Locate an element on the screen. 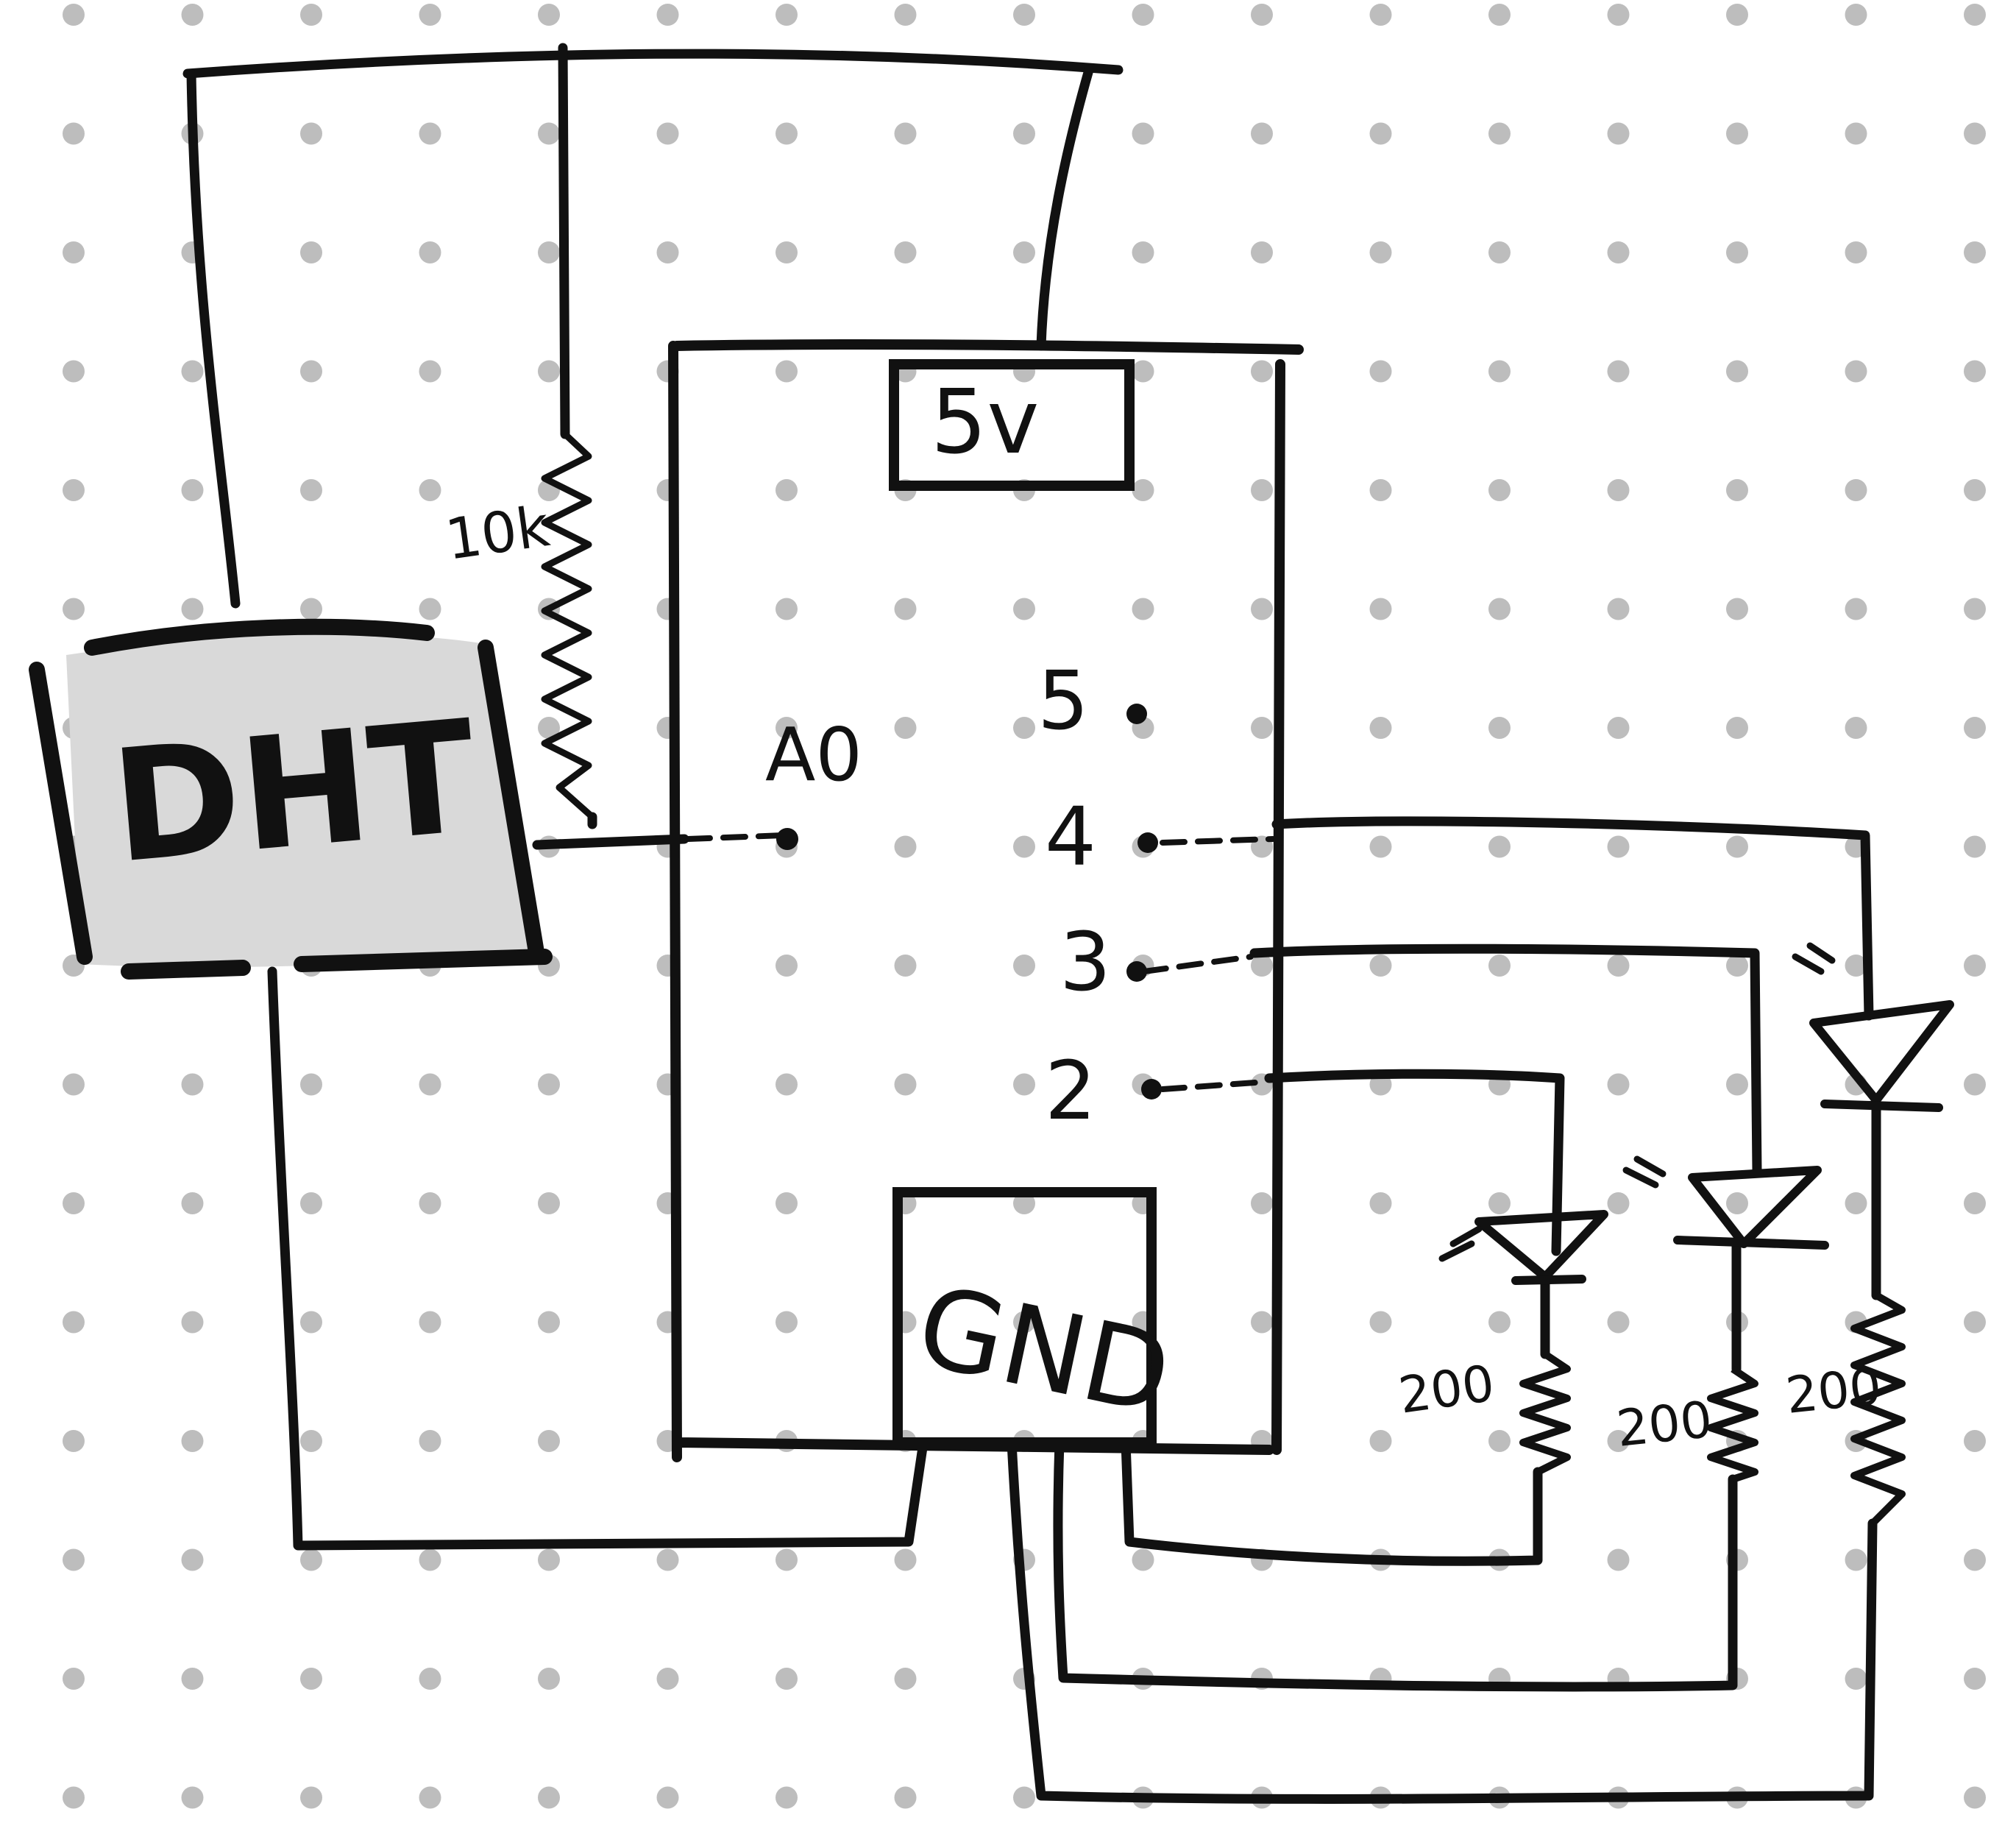  led-pin3-body is located at coordinates (1755, 1207).